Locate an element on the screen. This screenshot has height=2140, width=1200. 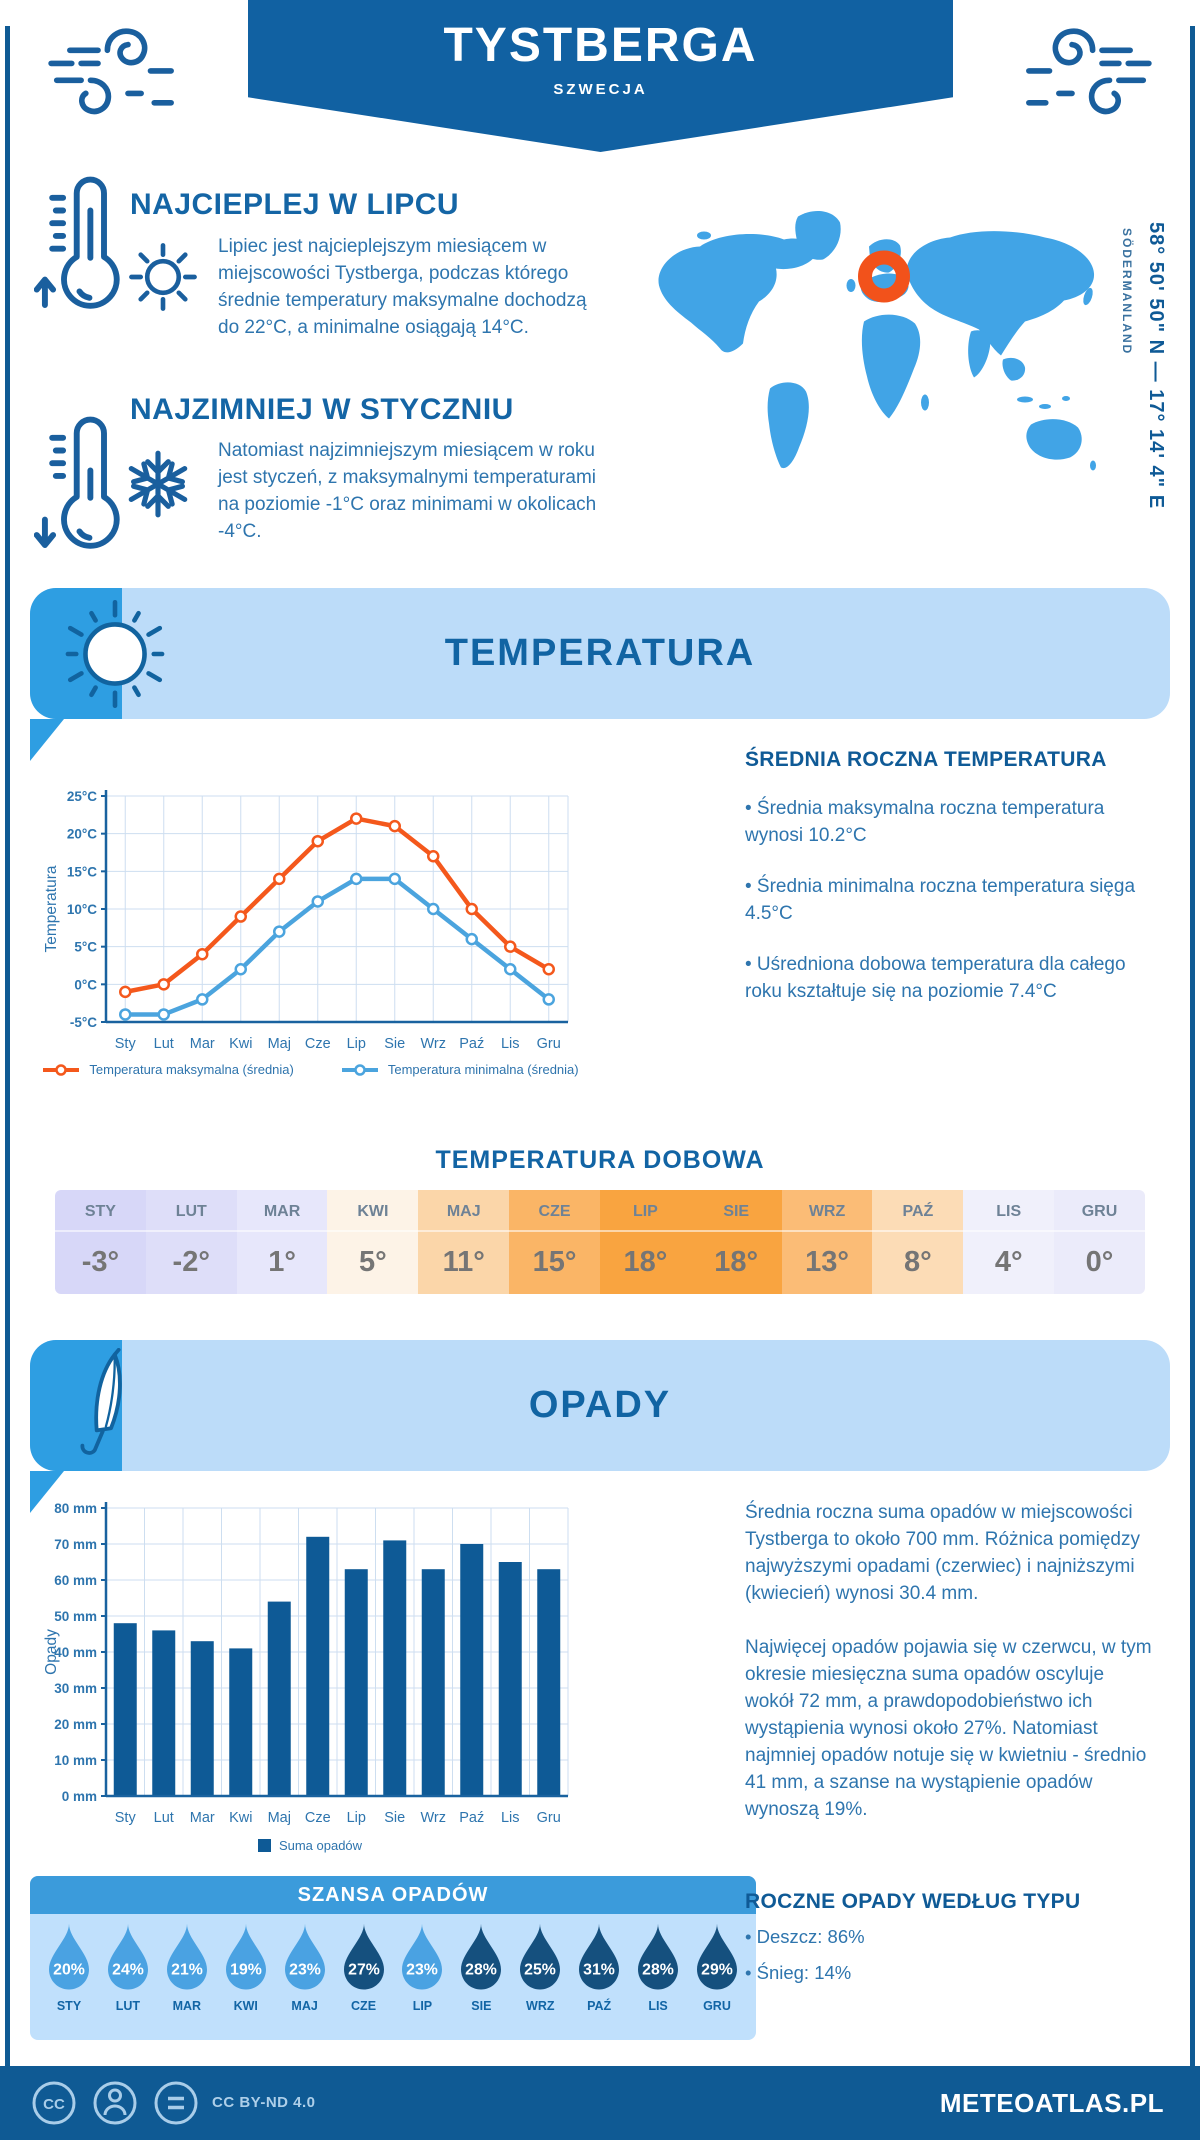
svg-text: 70 mm is located at coordinates (75, 1544).